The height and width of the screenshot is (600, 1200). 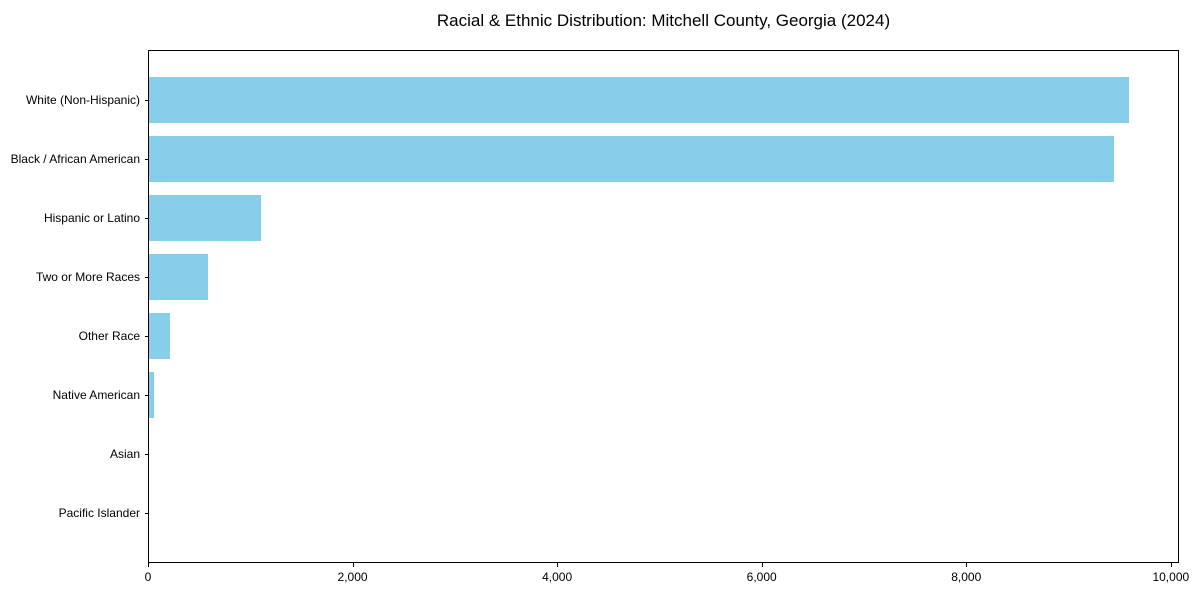 What do you see at coordinates (615, 394) in the screenshot?
I see `bar-row: Native American` at bounding box center [615, 394].